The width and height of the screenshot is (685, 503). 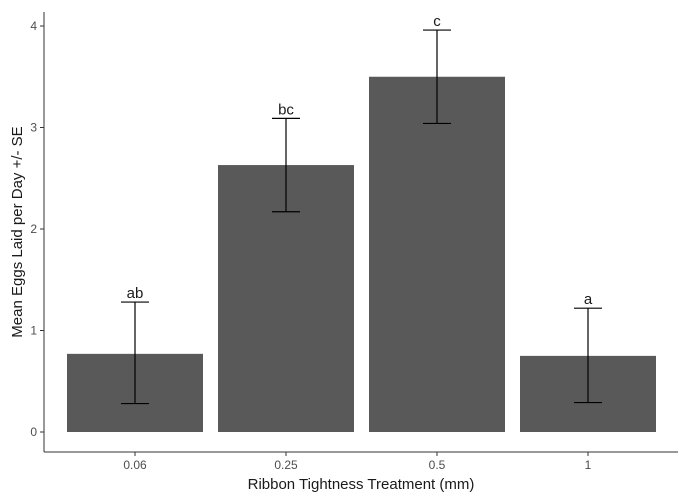 What do you see at coordinates (437, 465) in the screenshot?
I see `x-tick-label-0.5: 0.5` at bounding box center [437, 465].